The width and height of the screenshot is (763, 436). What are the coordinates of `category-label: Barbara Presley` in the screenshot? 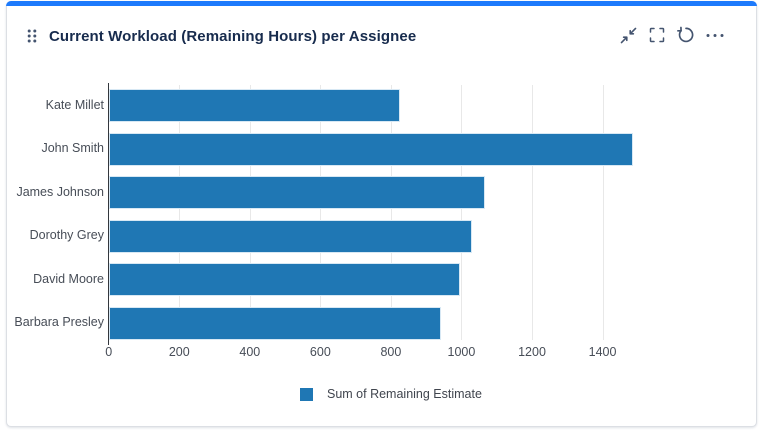 It's located at (59, 322).